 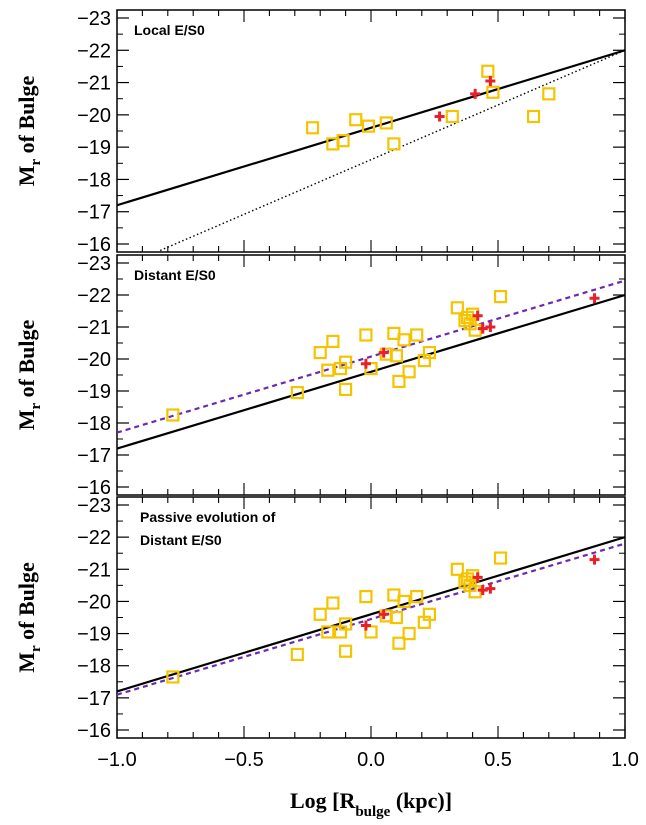 I want to click on panel-2-fit-line-solid, so click(x=371, y=371).